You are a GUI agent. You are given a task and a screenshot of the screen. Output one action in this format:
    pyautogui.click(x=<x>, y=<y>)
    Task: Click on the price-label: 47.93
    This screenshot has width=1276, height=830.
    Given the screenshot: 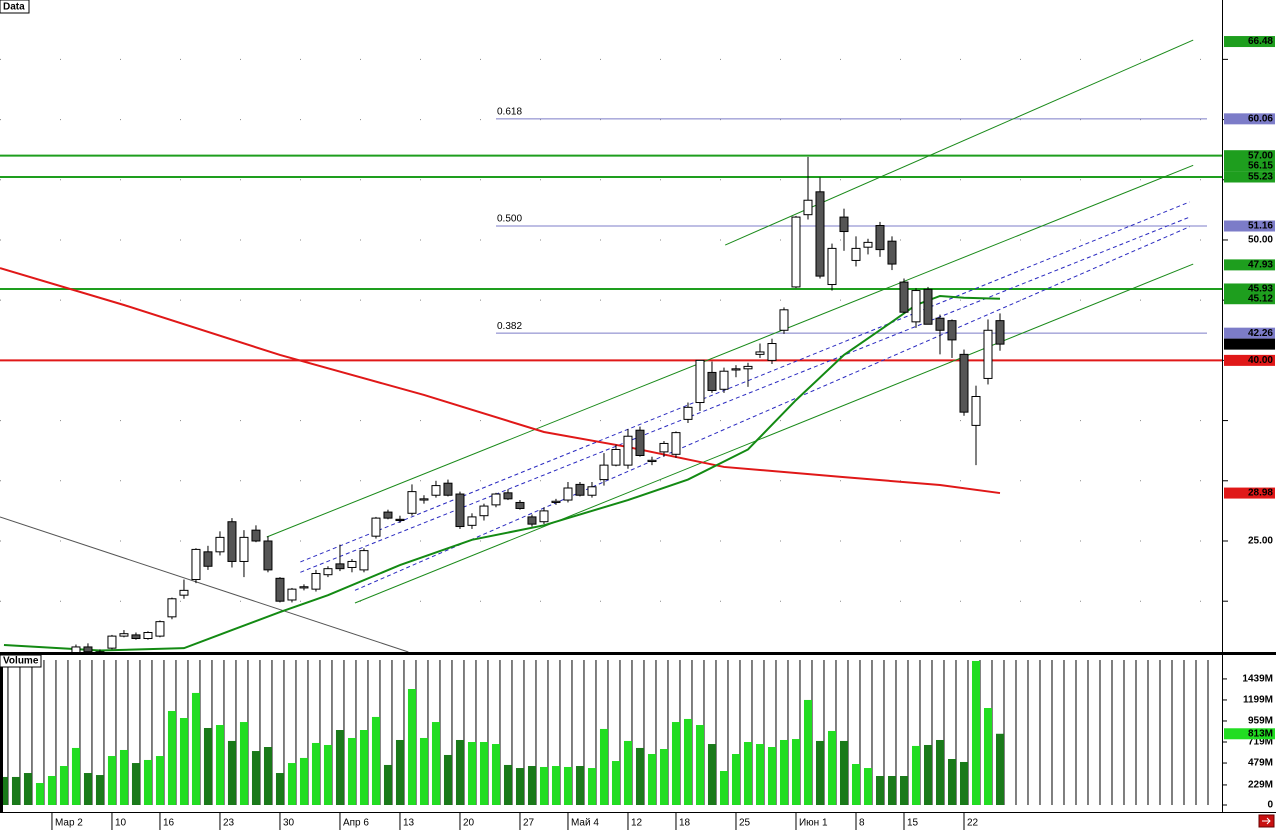 What is the action you would take?
    pyautogui.click(x=1260, y=265)
    